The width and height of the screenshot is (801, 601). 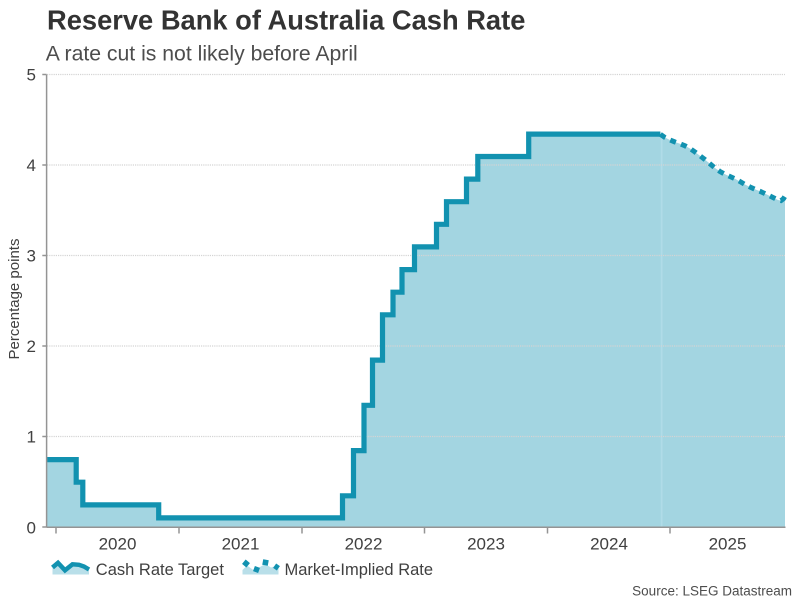 What do you see at coordinates (609, 544) in the screenshot?
I see `svg-text: 2024` at bounding box center [609, 544].